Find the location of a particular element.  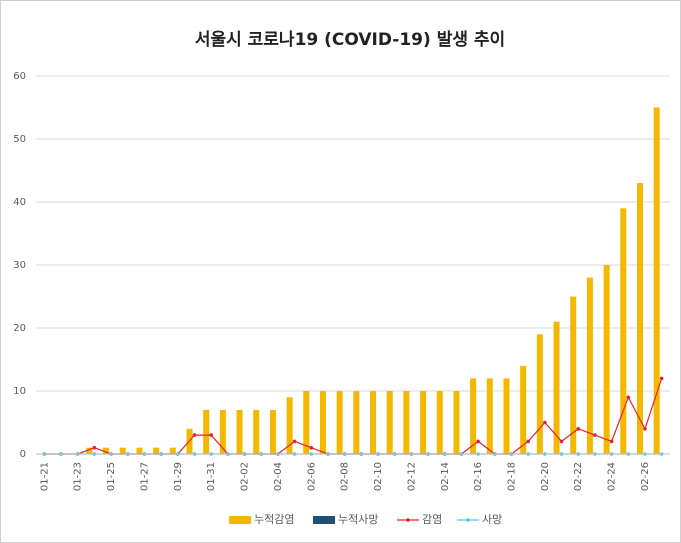

x-tick-label: 02-16 is located at coordinates (478, 476).